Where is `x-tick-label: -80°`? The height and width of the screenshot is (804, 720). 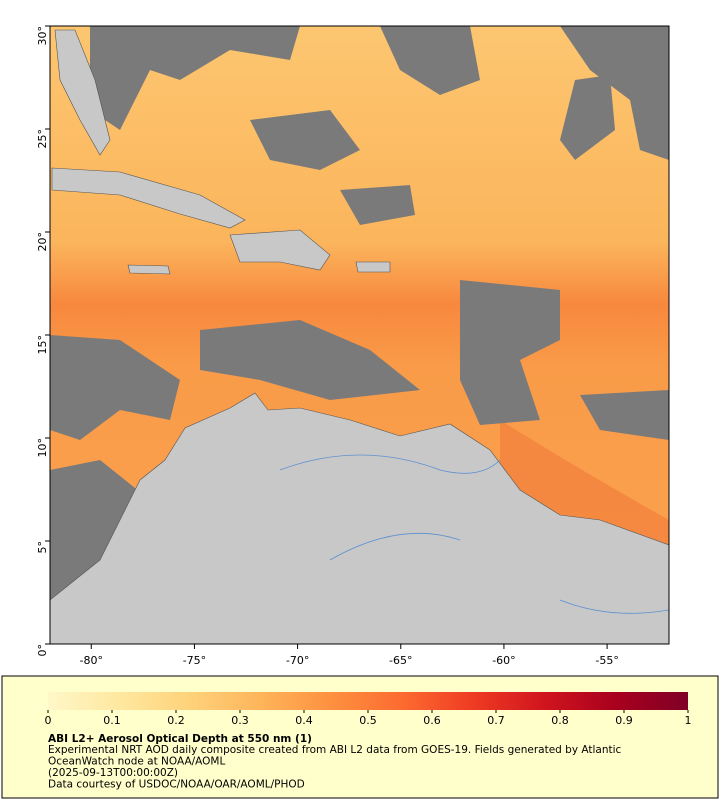
x-tick-label: -80° is located at coordinates (91, 660).